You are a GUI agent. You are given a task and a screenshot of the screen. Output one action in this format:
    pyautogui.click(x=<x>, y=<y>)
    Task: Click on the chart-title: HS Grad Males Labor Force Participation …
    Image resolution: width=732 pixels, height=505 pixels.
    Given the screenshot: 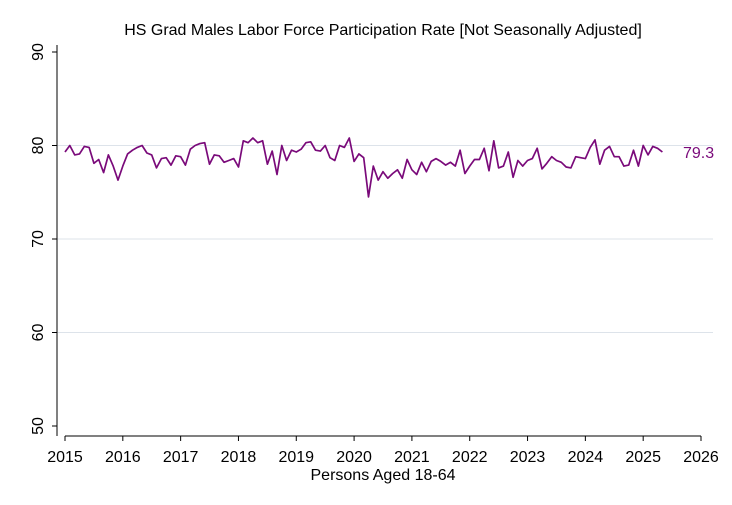 What is the action you would take?
    pyautogui.click(x=383, y=30)
    